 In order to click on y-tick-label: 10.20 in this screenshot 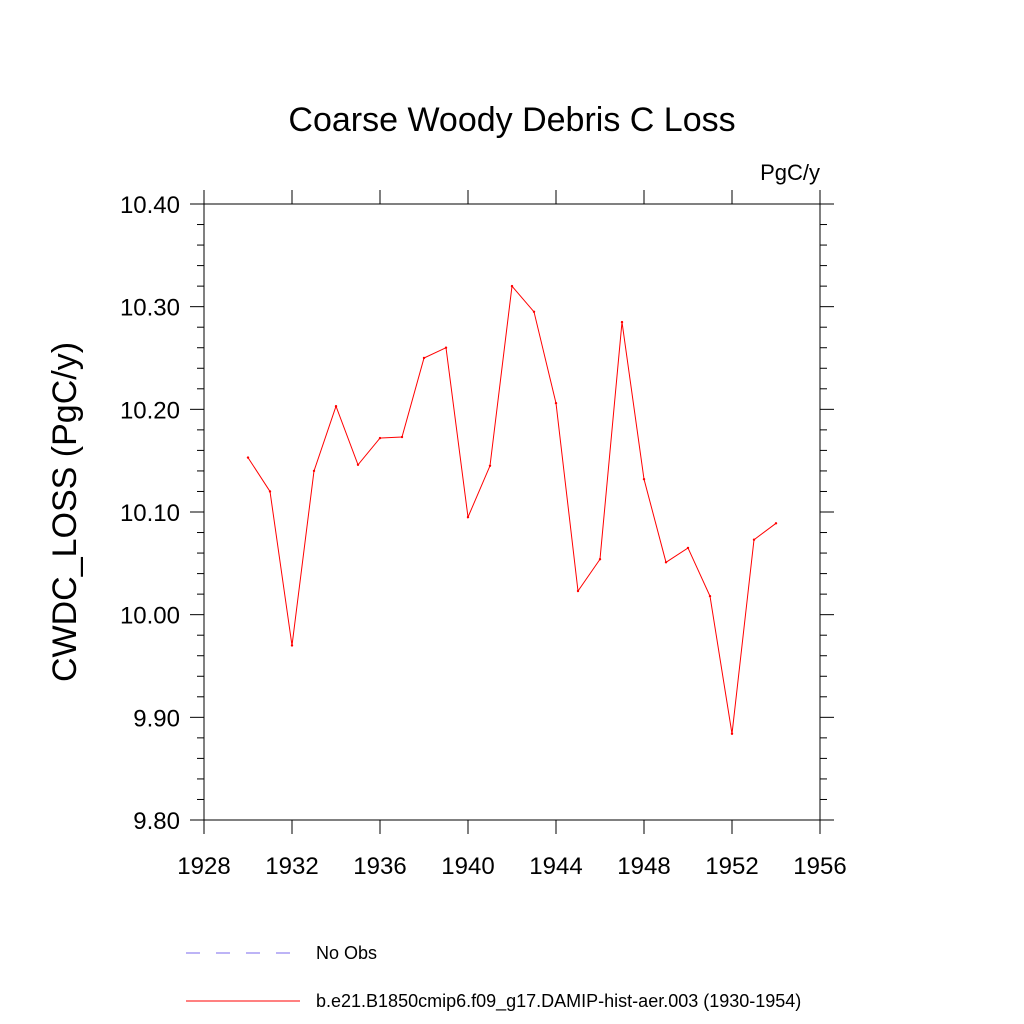, I will do `click(150, 410)`.